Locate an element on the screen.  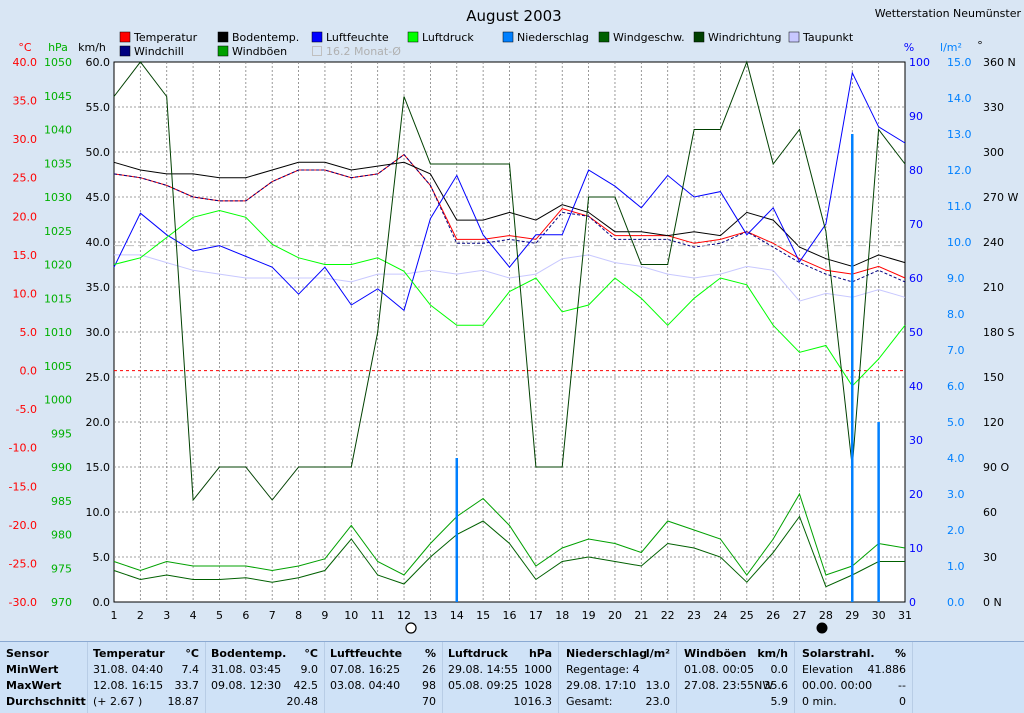
legend-label: Taupunkt is located at coordinates (828, 37).